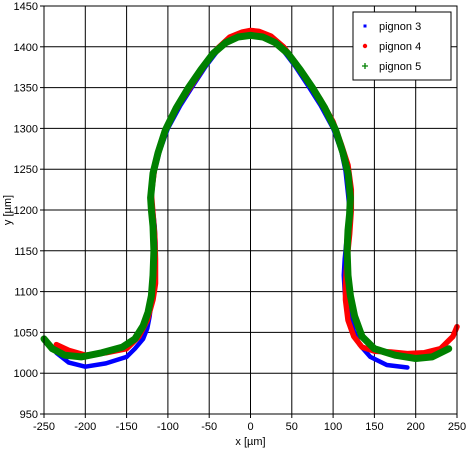 This screenshot has width=473, height=453. What do you see at coordinates (457, 427) in the screenshot?
I see `x-tick-label: 250` at bounding box center [457, 427].